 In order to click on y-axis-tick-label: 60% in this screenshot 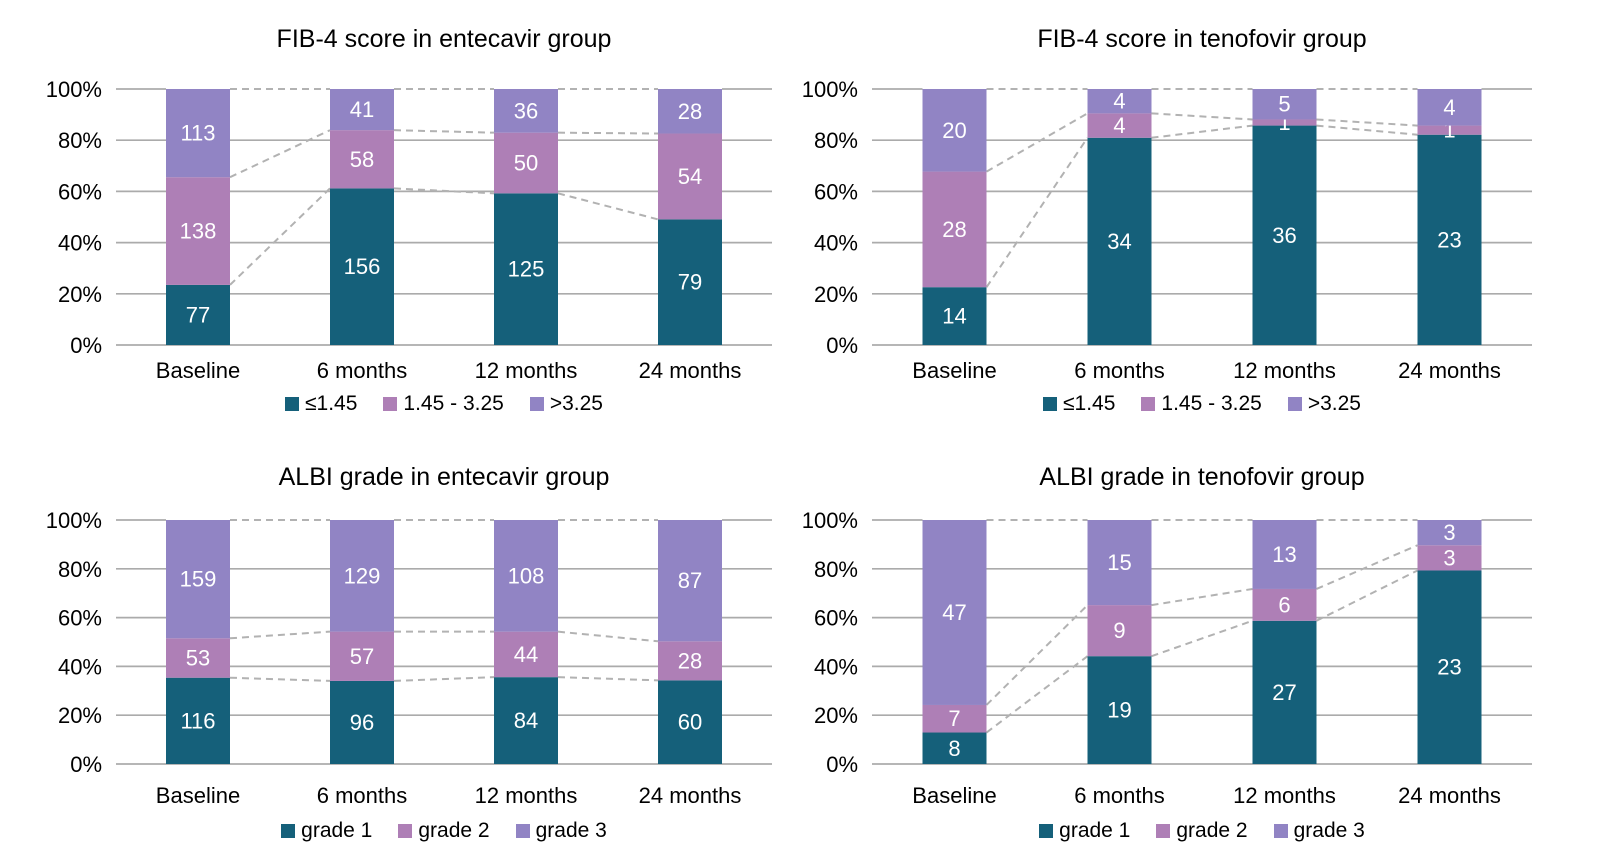, I will do `click(80, 191)`.